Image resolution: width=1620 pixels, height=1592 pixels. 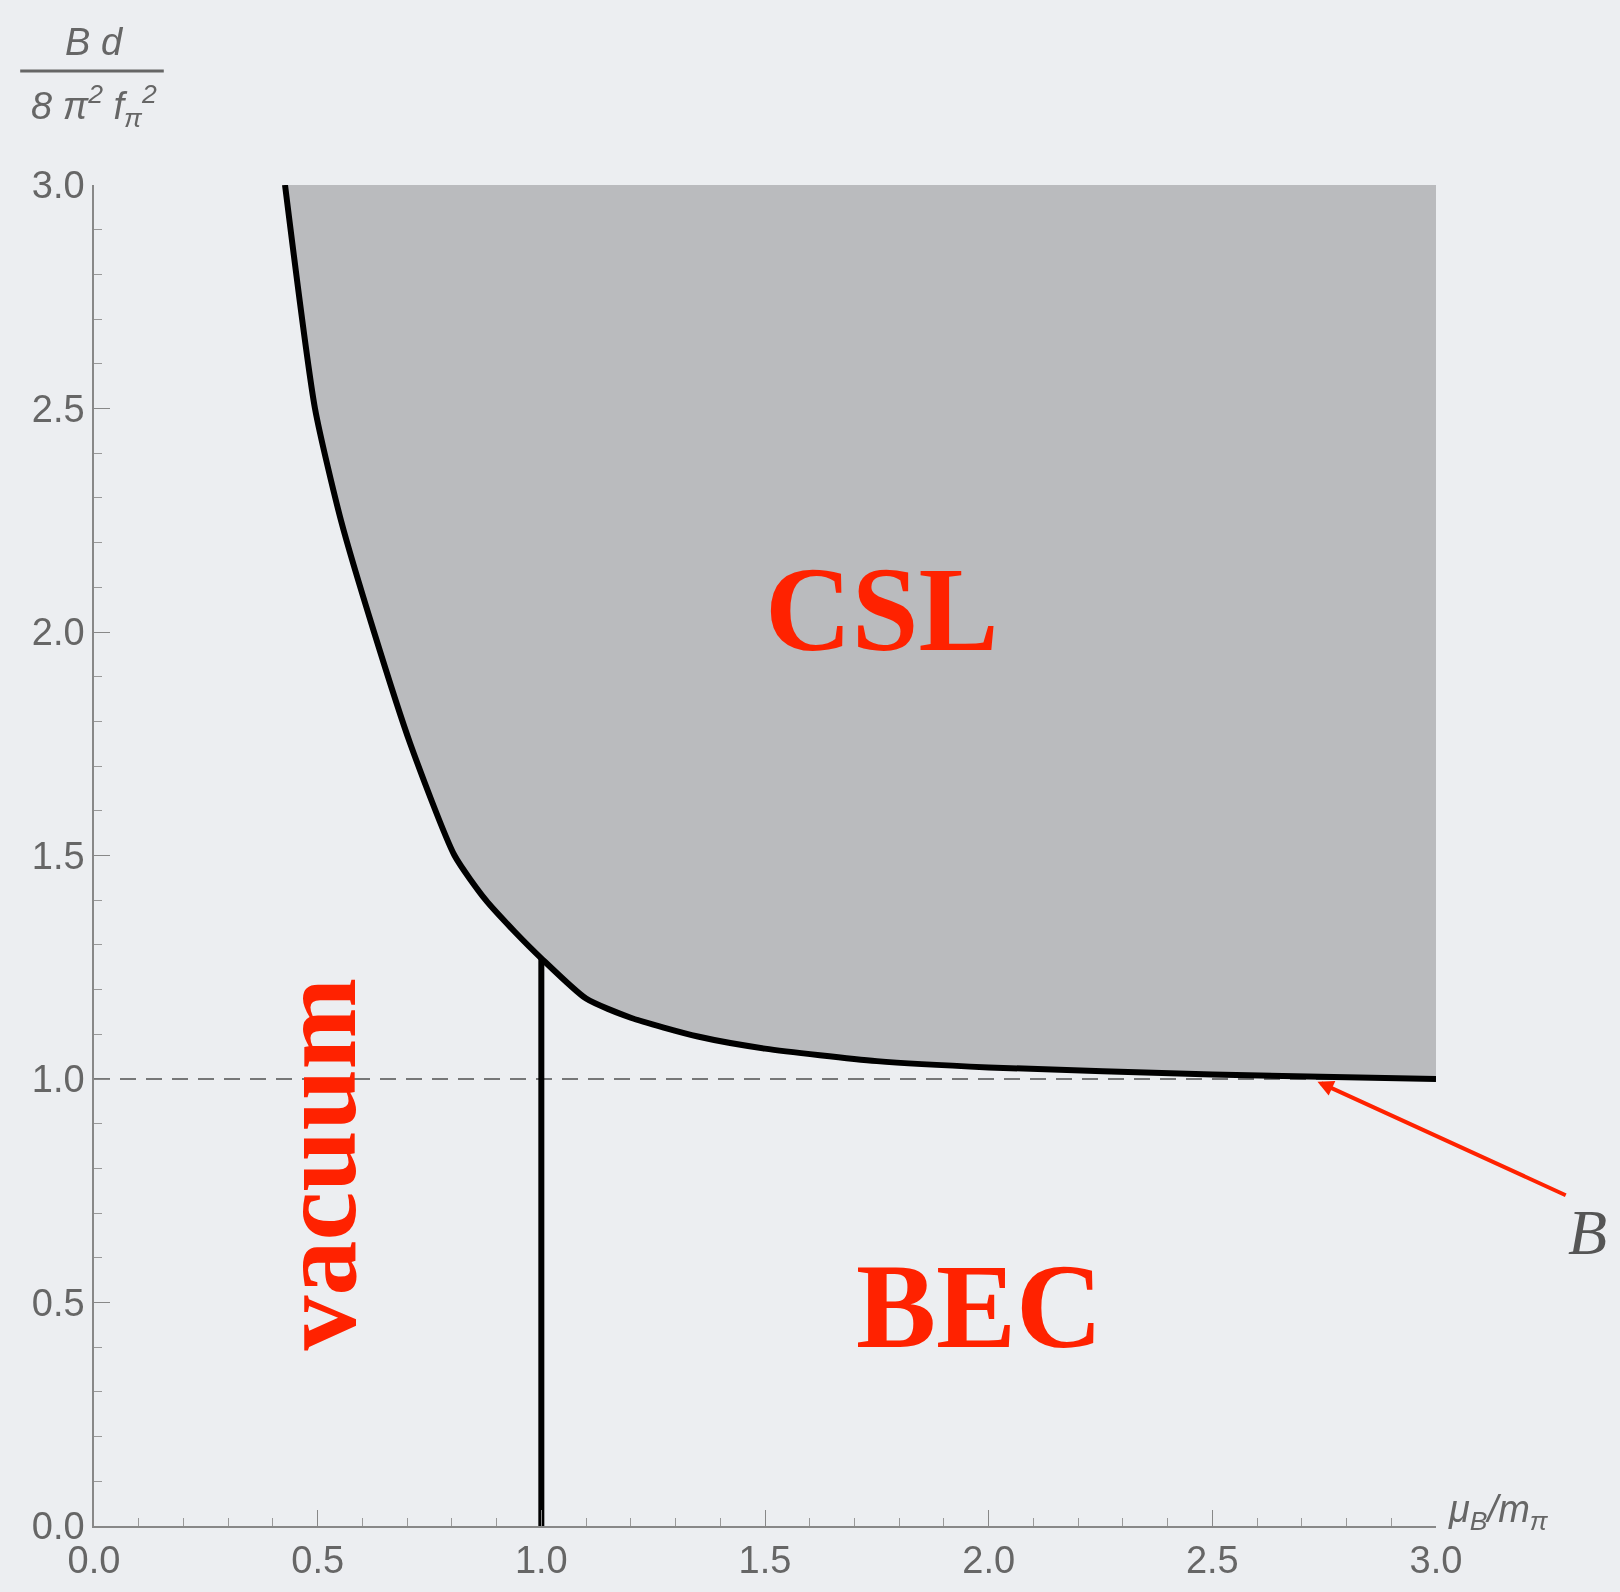 I want to click on x-tick-label: 2.5, so click(x=1212, y=1560).